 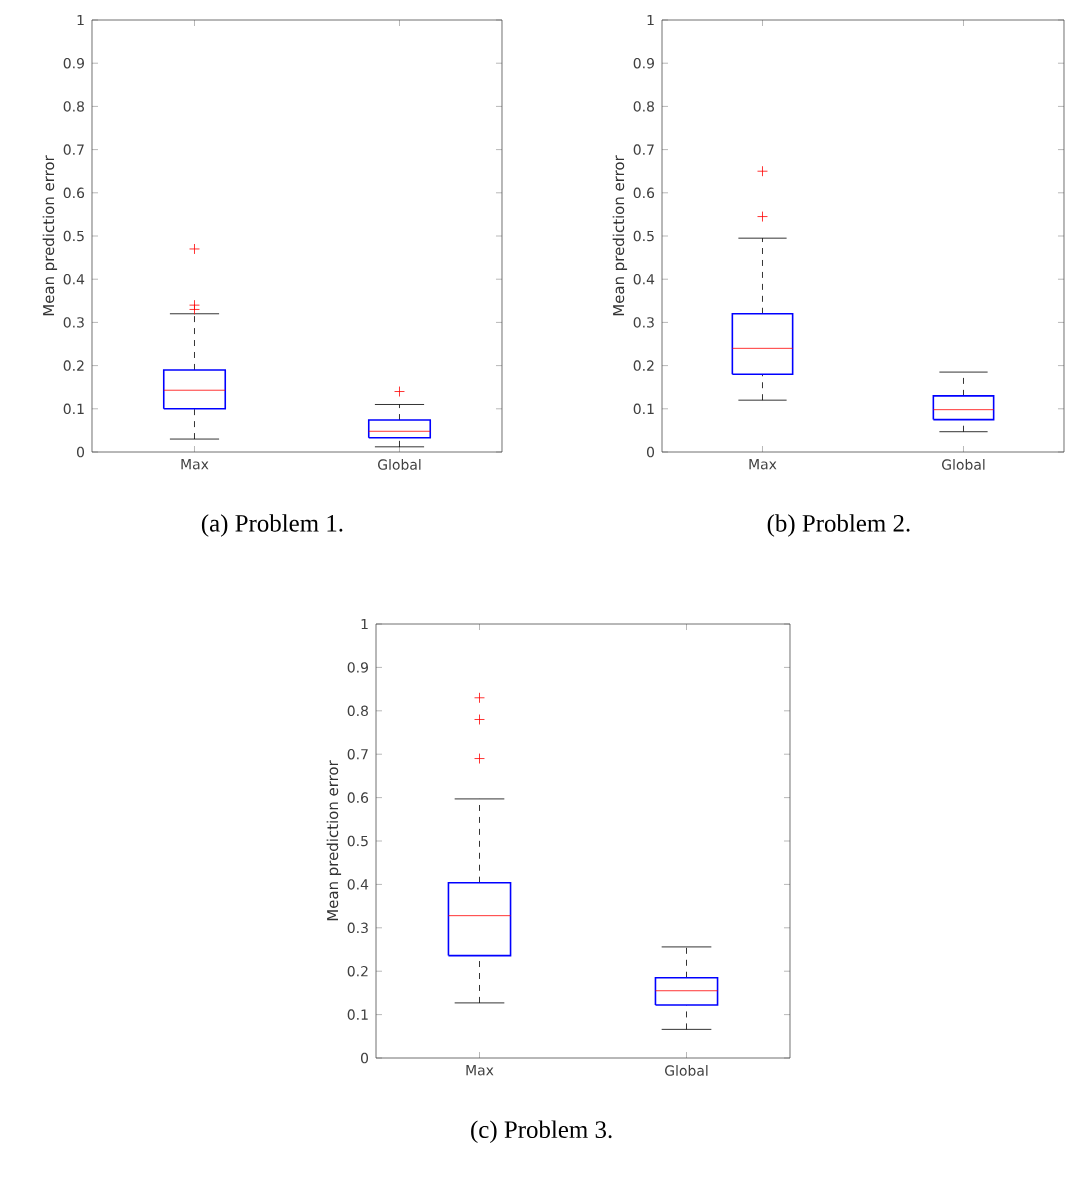 I want to click on text: (a) Problem 1., so click(x=272, y=525).